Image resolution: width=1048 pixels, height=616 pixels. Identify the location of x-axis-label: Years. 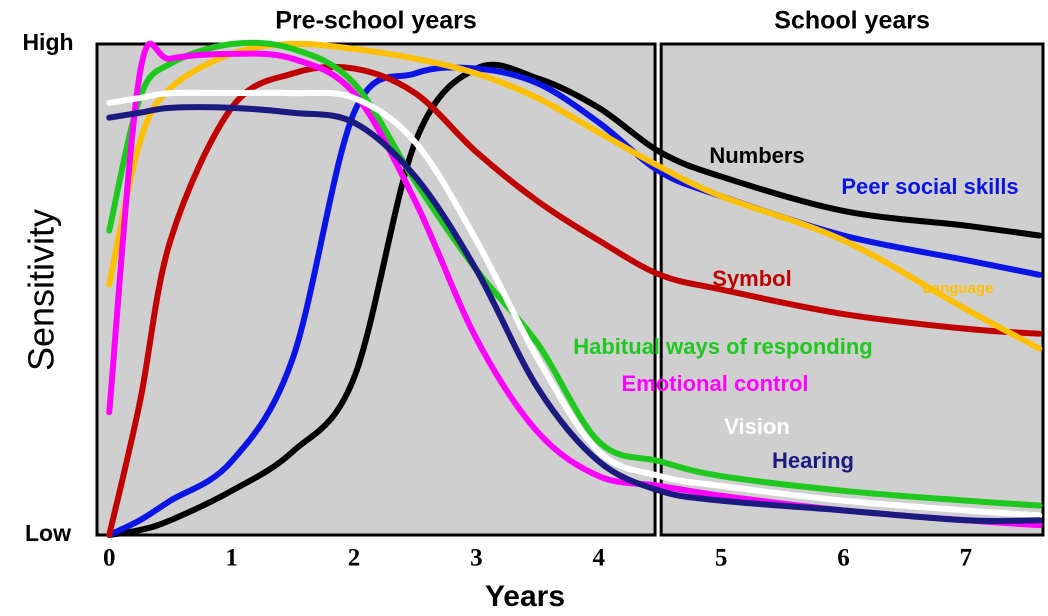
(525, 596).